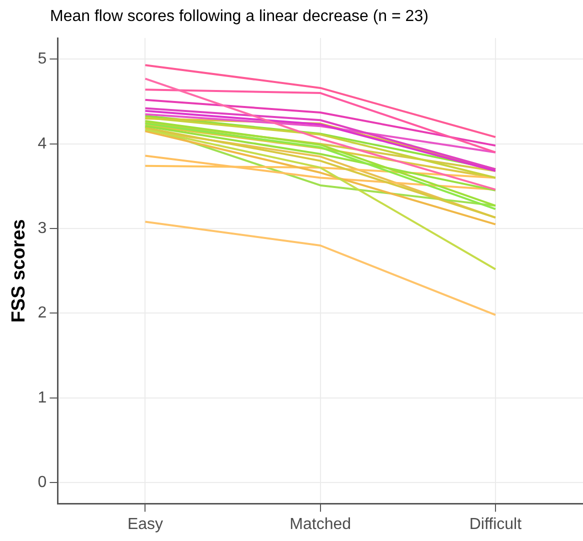 Image resolution: width=583 pixels, height=541 pixels. I want to click on y-tick-label: 1, so click(42, 397).